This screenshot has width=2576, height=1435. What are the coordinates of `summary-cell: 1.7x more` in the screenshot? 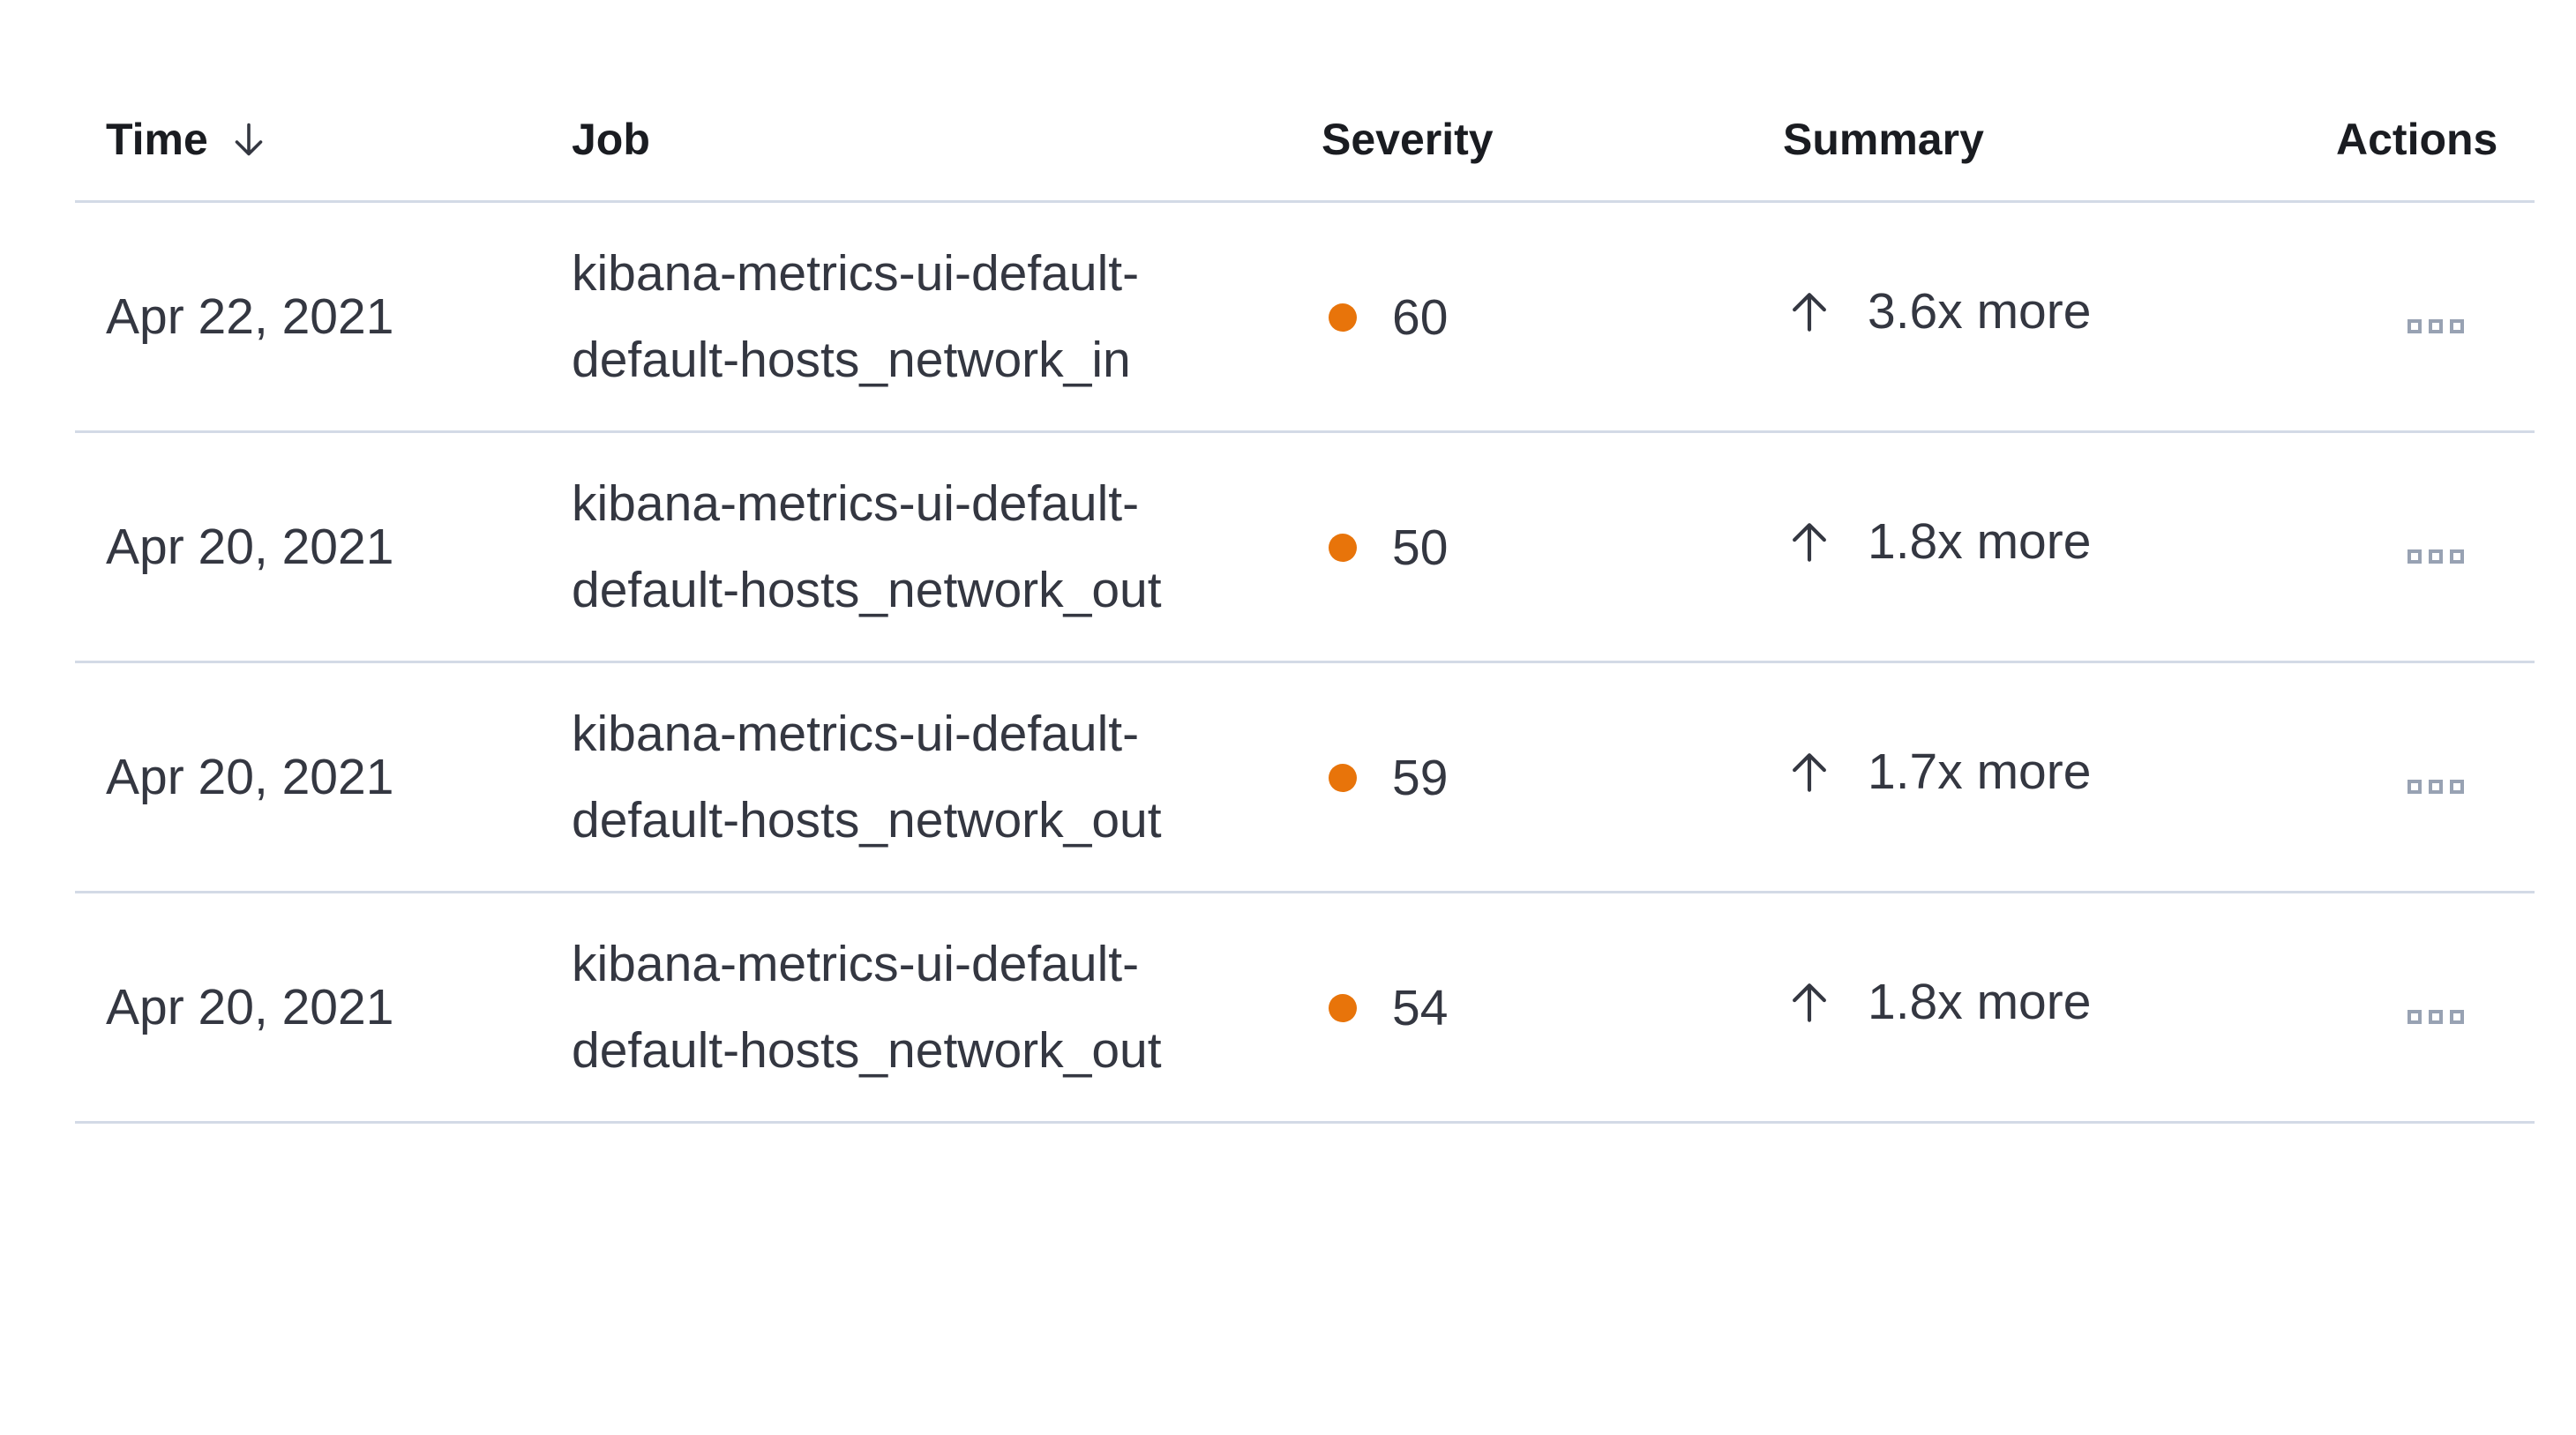 It's located at (2059, 777).